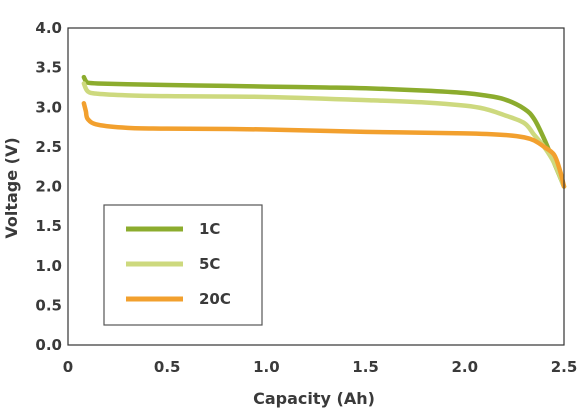  Describe the element at coordinates (167, 367) in the screenshot. I see `x-tick-label: 0.5` at that location.